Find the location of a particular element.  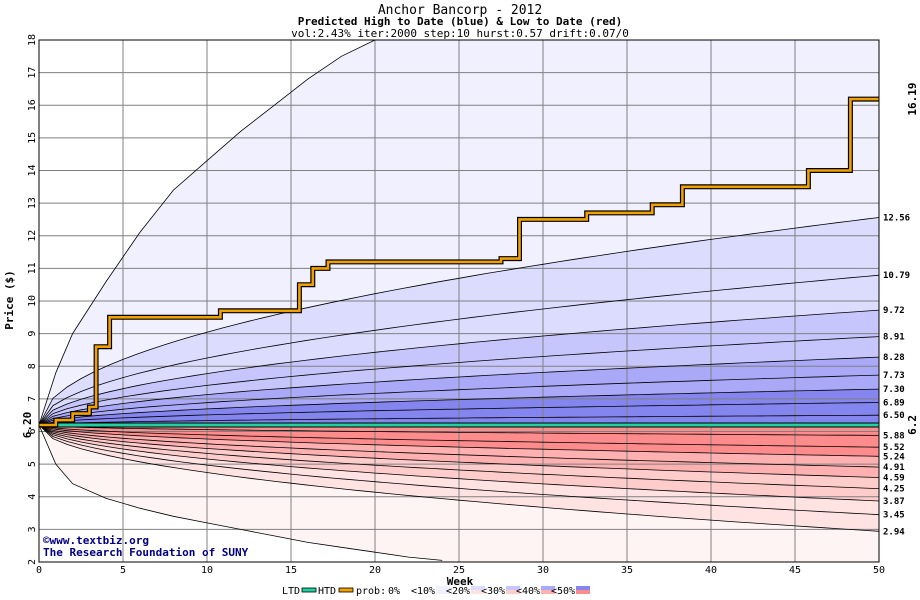

legend-htd-swatch is located at coordinates (346, 590).